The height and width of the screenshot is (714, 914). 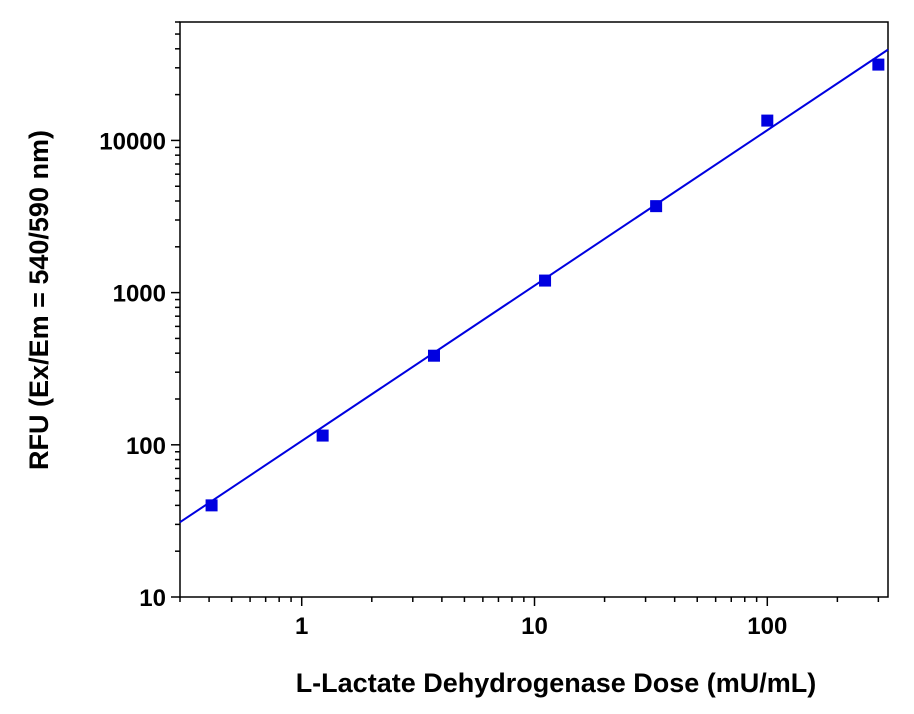 What do you see at coordinates (534, 626) in the screenshot?
I see `x-tick-label: 10` at bounding box center [534, 626].